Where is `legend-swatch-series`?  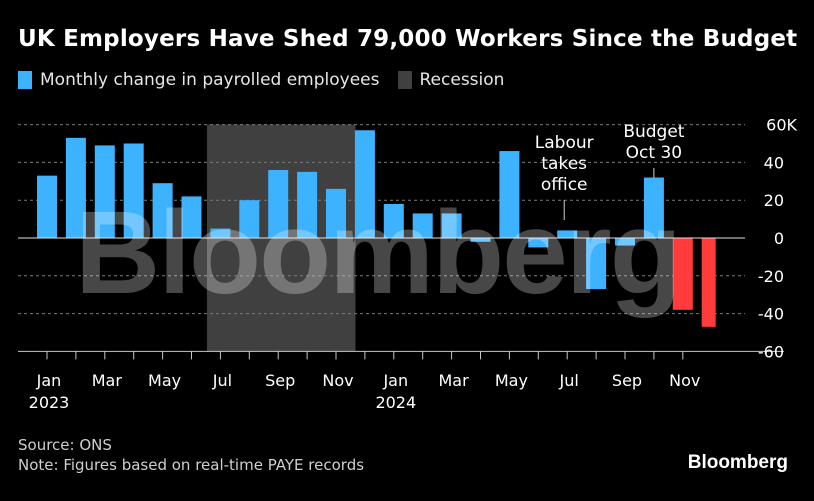 legend-swatch-series is located at coordinates (25, 80).